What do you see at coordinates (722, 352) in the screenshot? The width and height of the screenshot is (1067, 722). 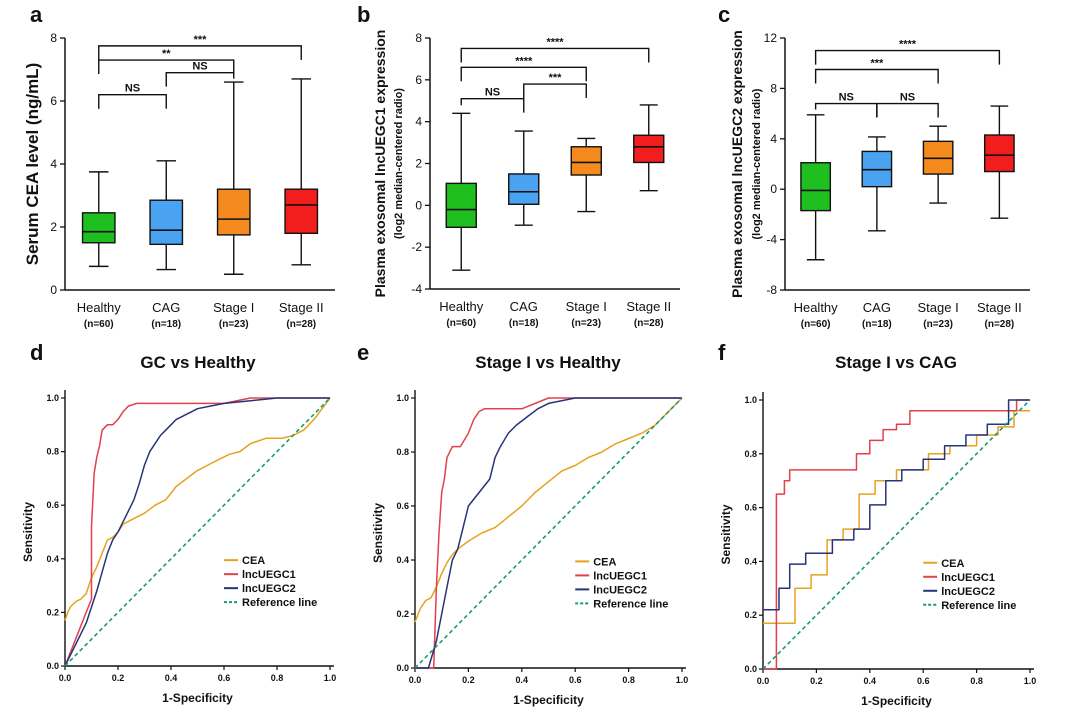 I see `panel-label: f` at bounding box center [722, 352].